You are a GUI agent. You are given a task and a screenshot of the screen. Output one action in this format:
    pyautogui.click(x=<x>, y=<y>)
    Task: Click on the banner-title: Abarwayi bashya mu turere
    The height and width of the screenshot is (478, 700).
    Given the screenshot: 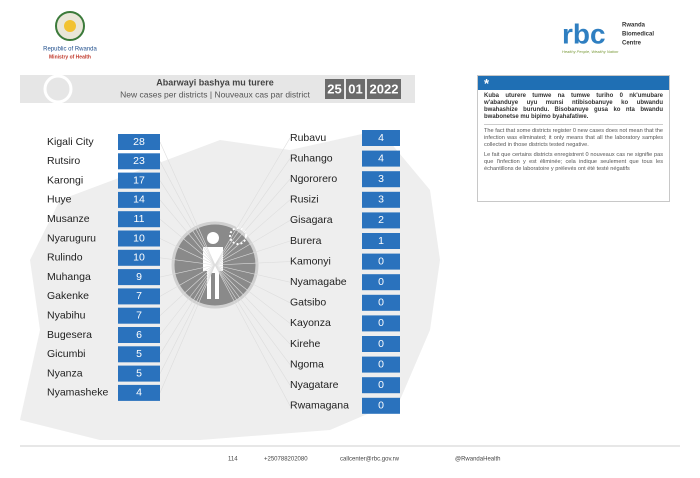 What is the action you would take?
    pyautogui.click(x=215, y=82)
    